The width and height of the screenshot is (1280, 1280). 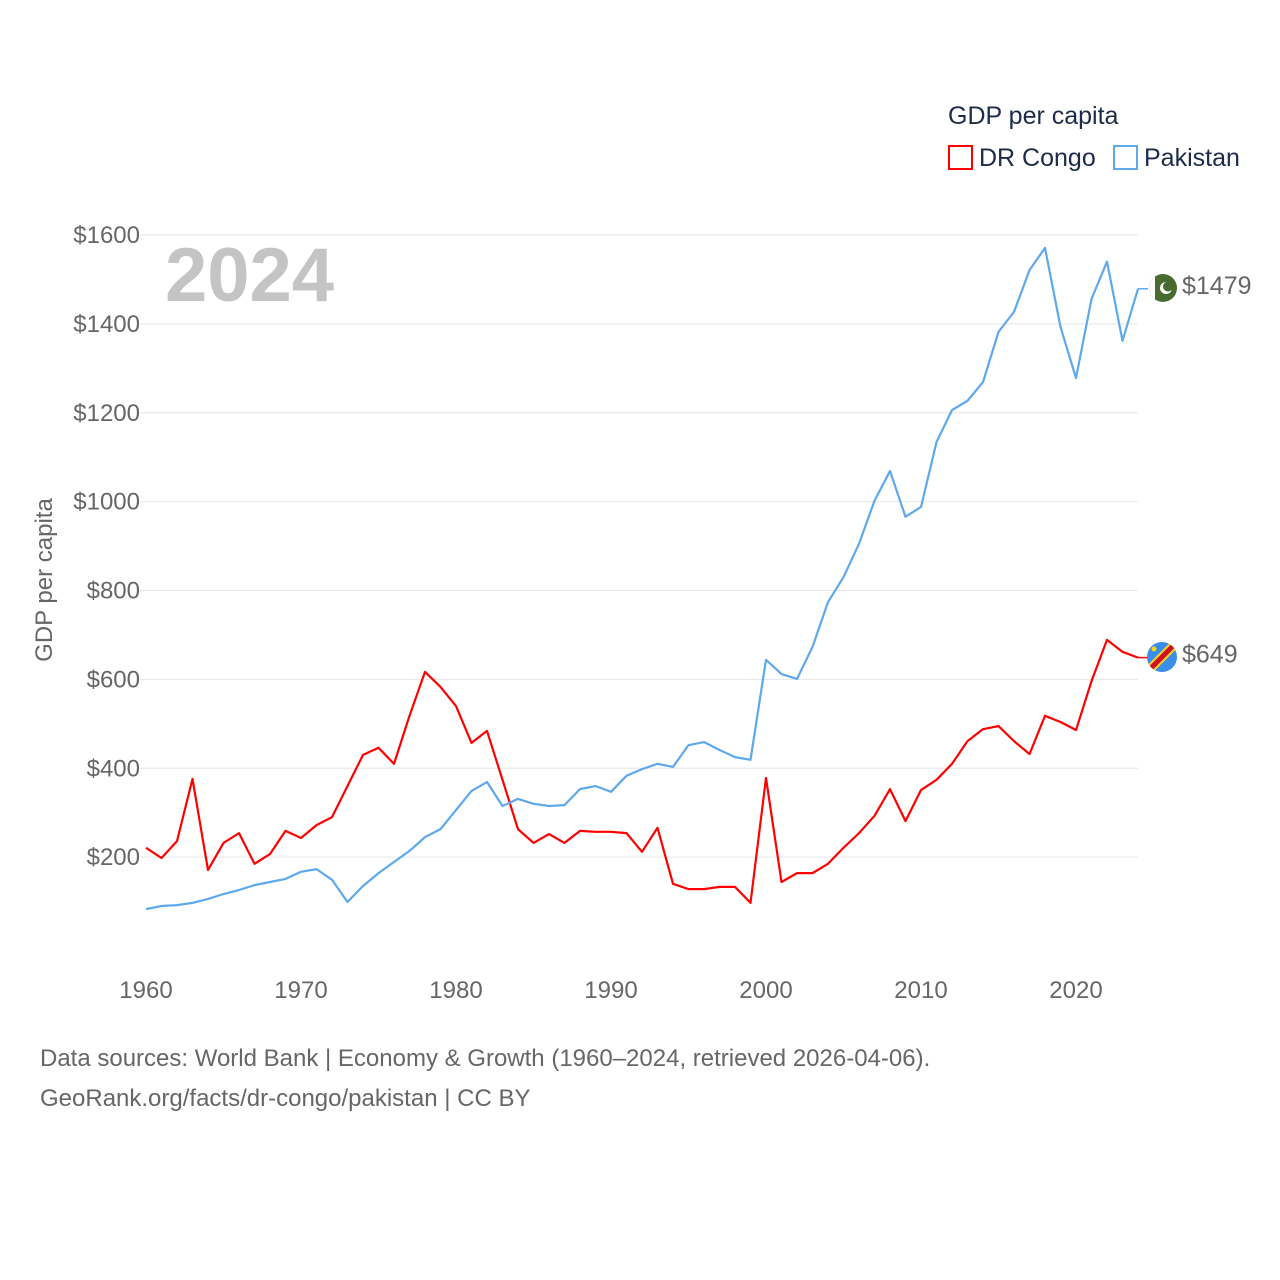 What do you see at coordinates (610, 990) in the screenshot?
I see `x-tick-label: 1990` at bounding box center [610, 990].